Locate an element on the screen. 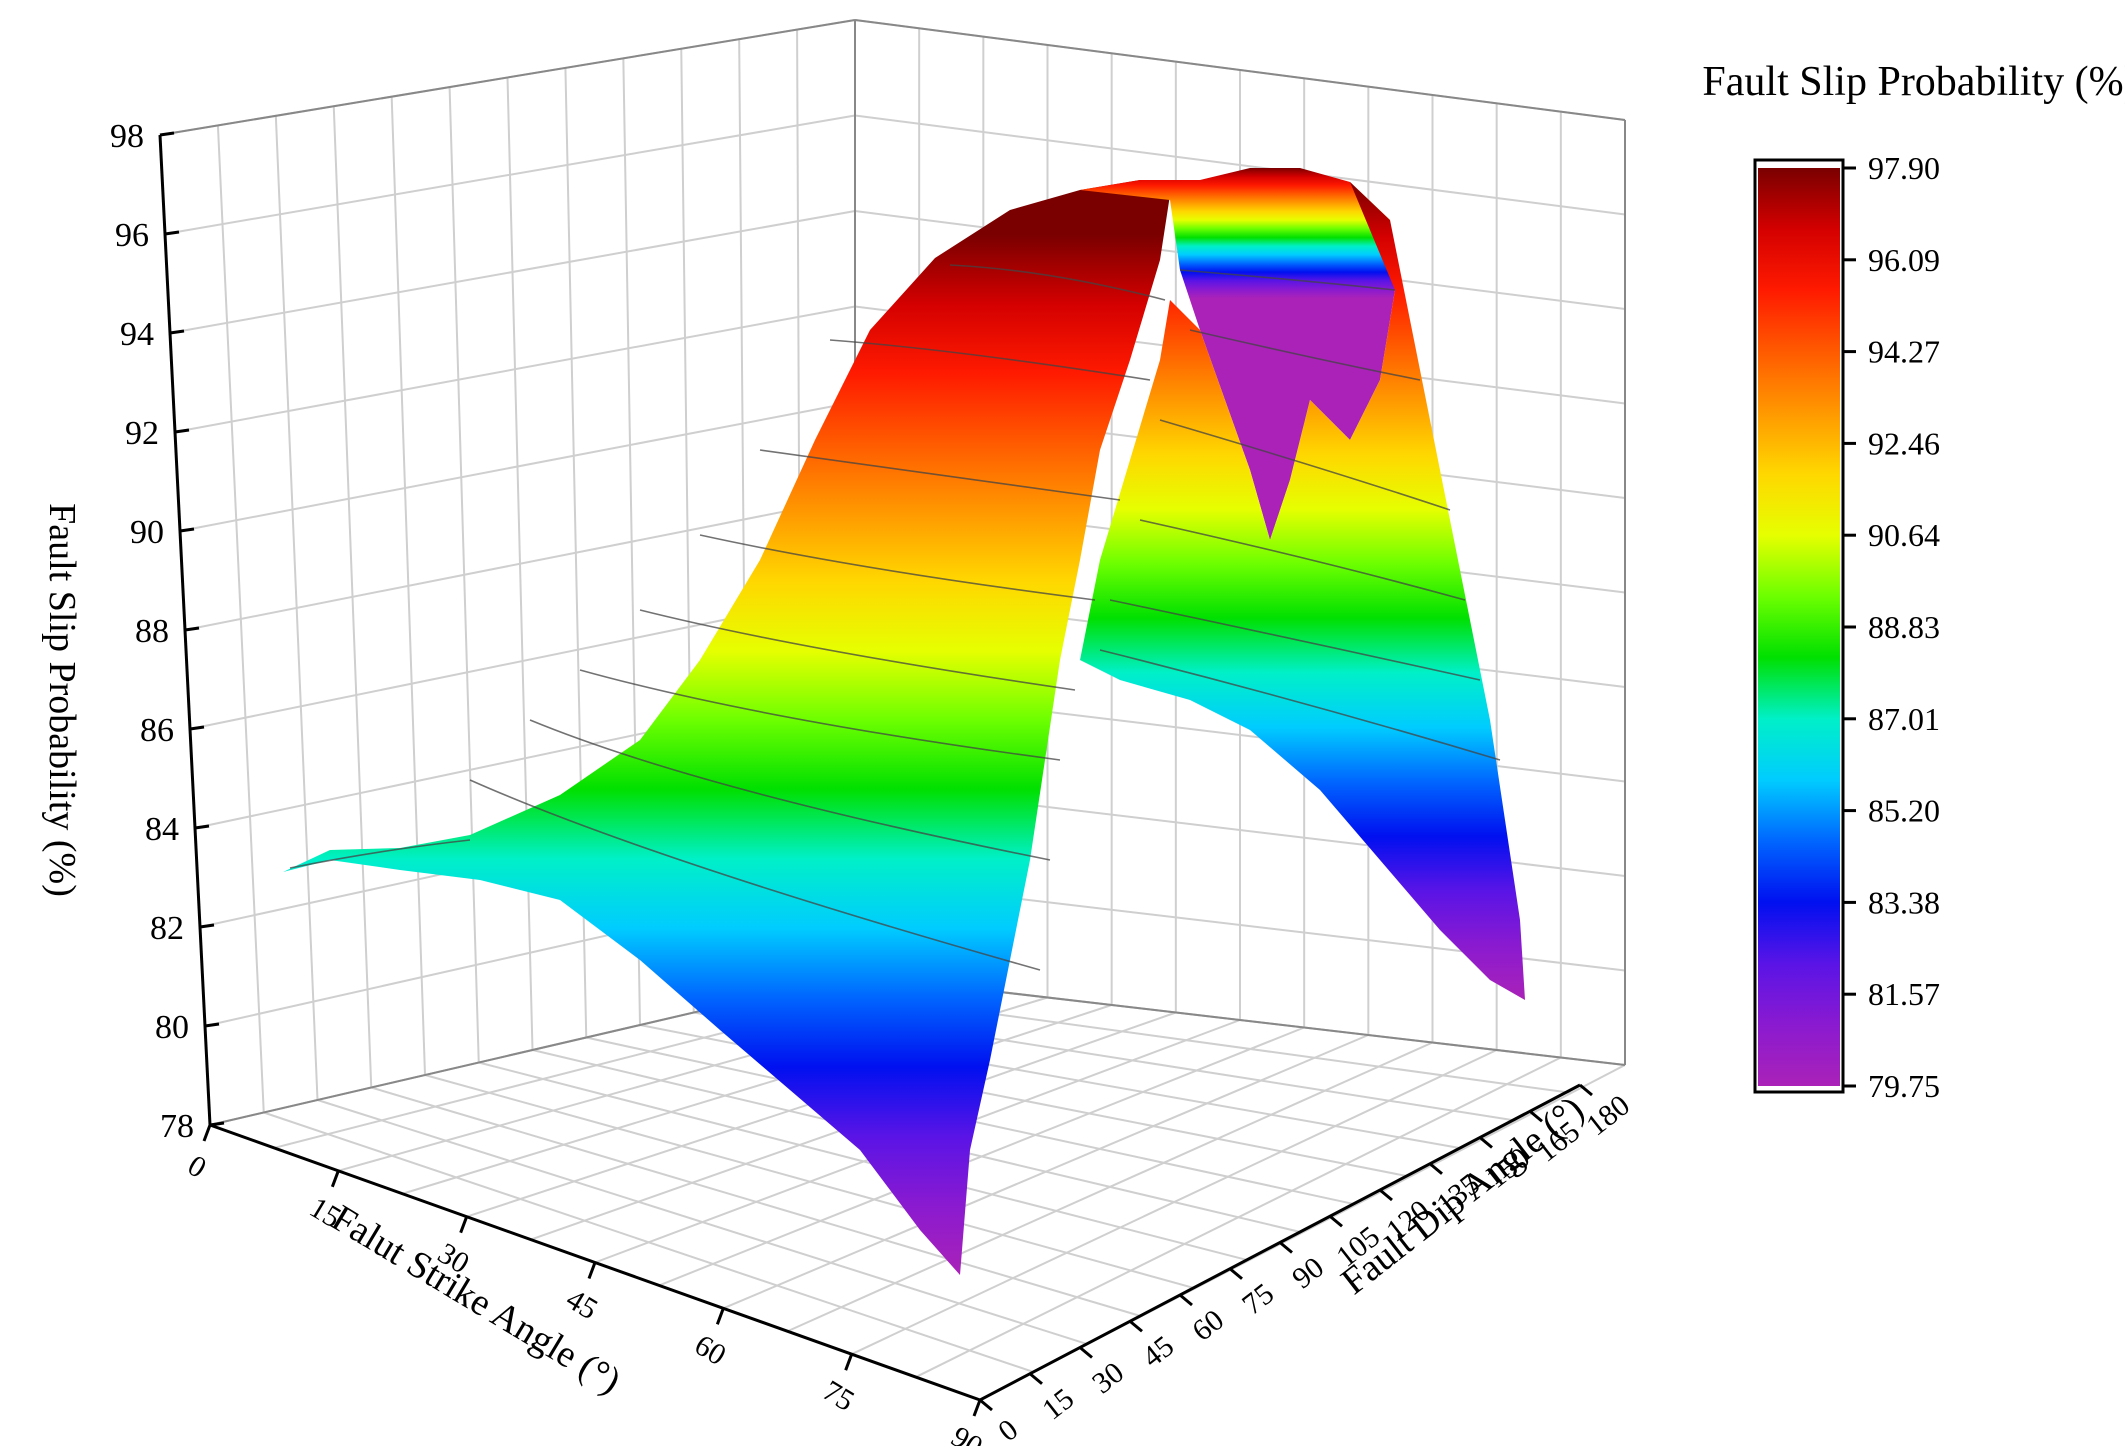  colorbar-tick-label: 92.46 is located at coordinates (1904, 443).